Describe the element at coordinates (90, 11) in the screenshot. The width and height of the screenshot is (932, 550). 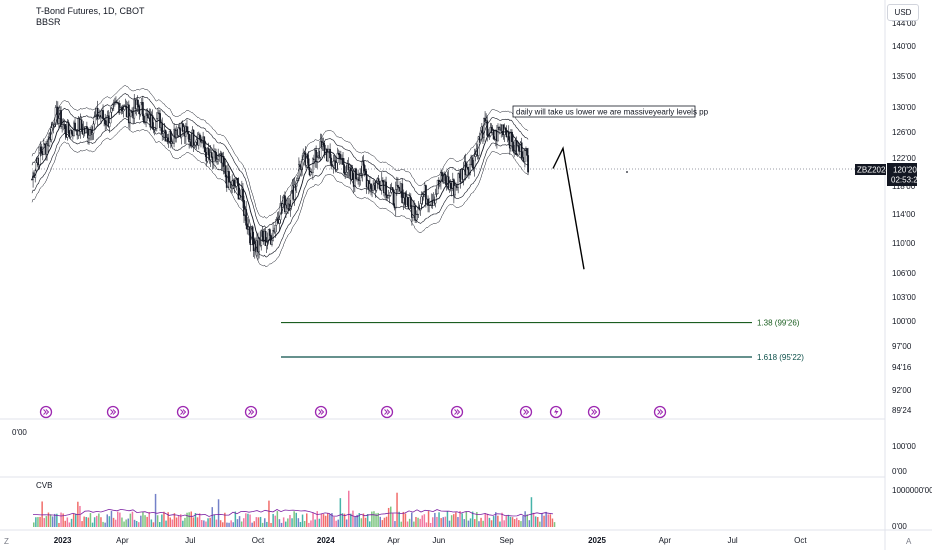
I see `symbol-title: T-Bond Futures, 1D, CBOT` at that location.